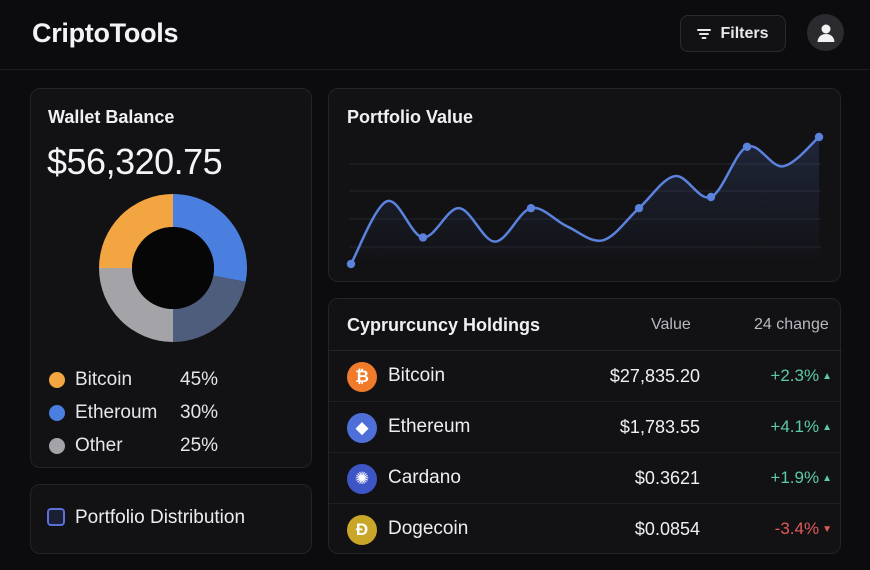 This screenshot has width=870, height=570. I want to click on coin-name: Ethereum, so click(429, 426).